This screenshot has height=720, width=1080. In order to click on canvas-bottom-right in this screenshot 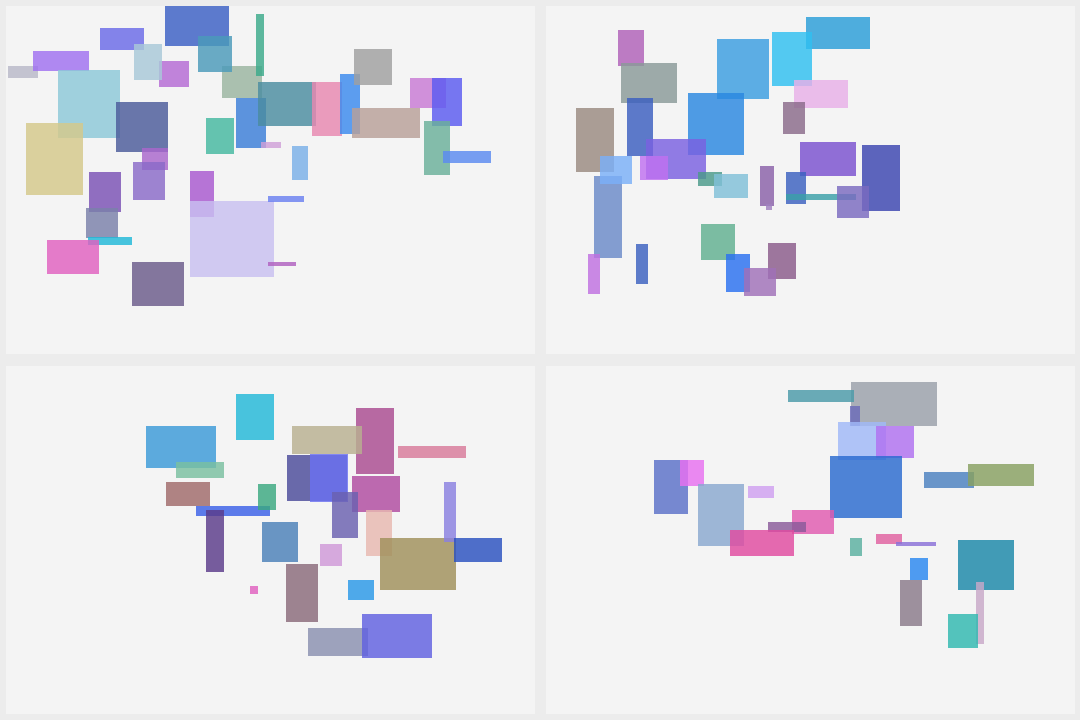, I will do `click(844, 515)`.